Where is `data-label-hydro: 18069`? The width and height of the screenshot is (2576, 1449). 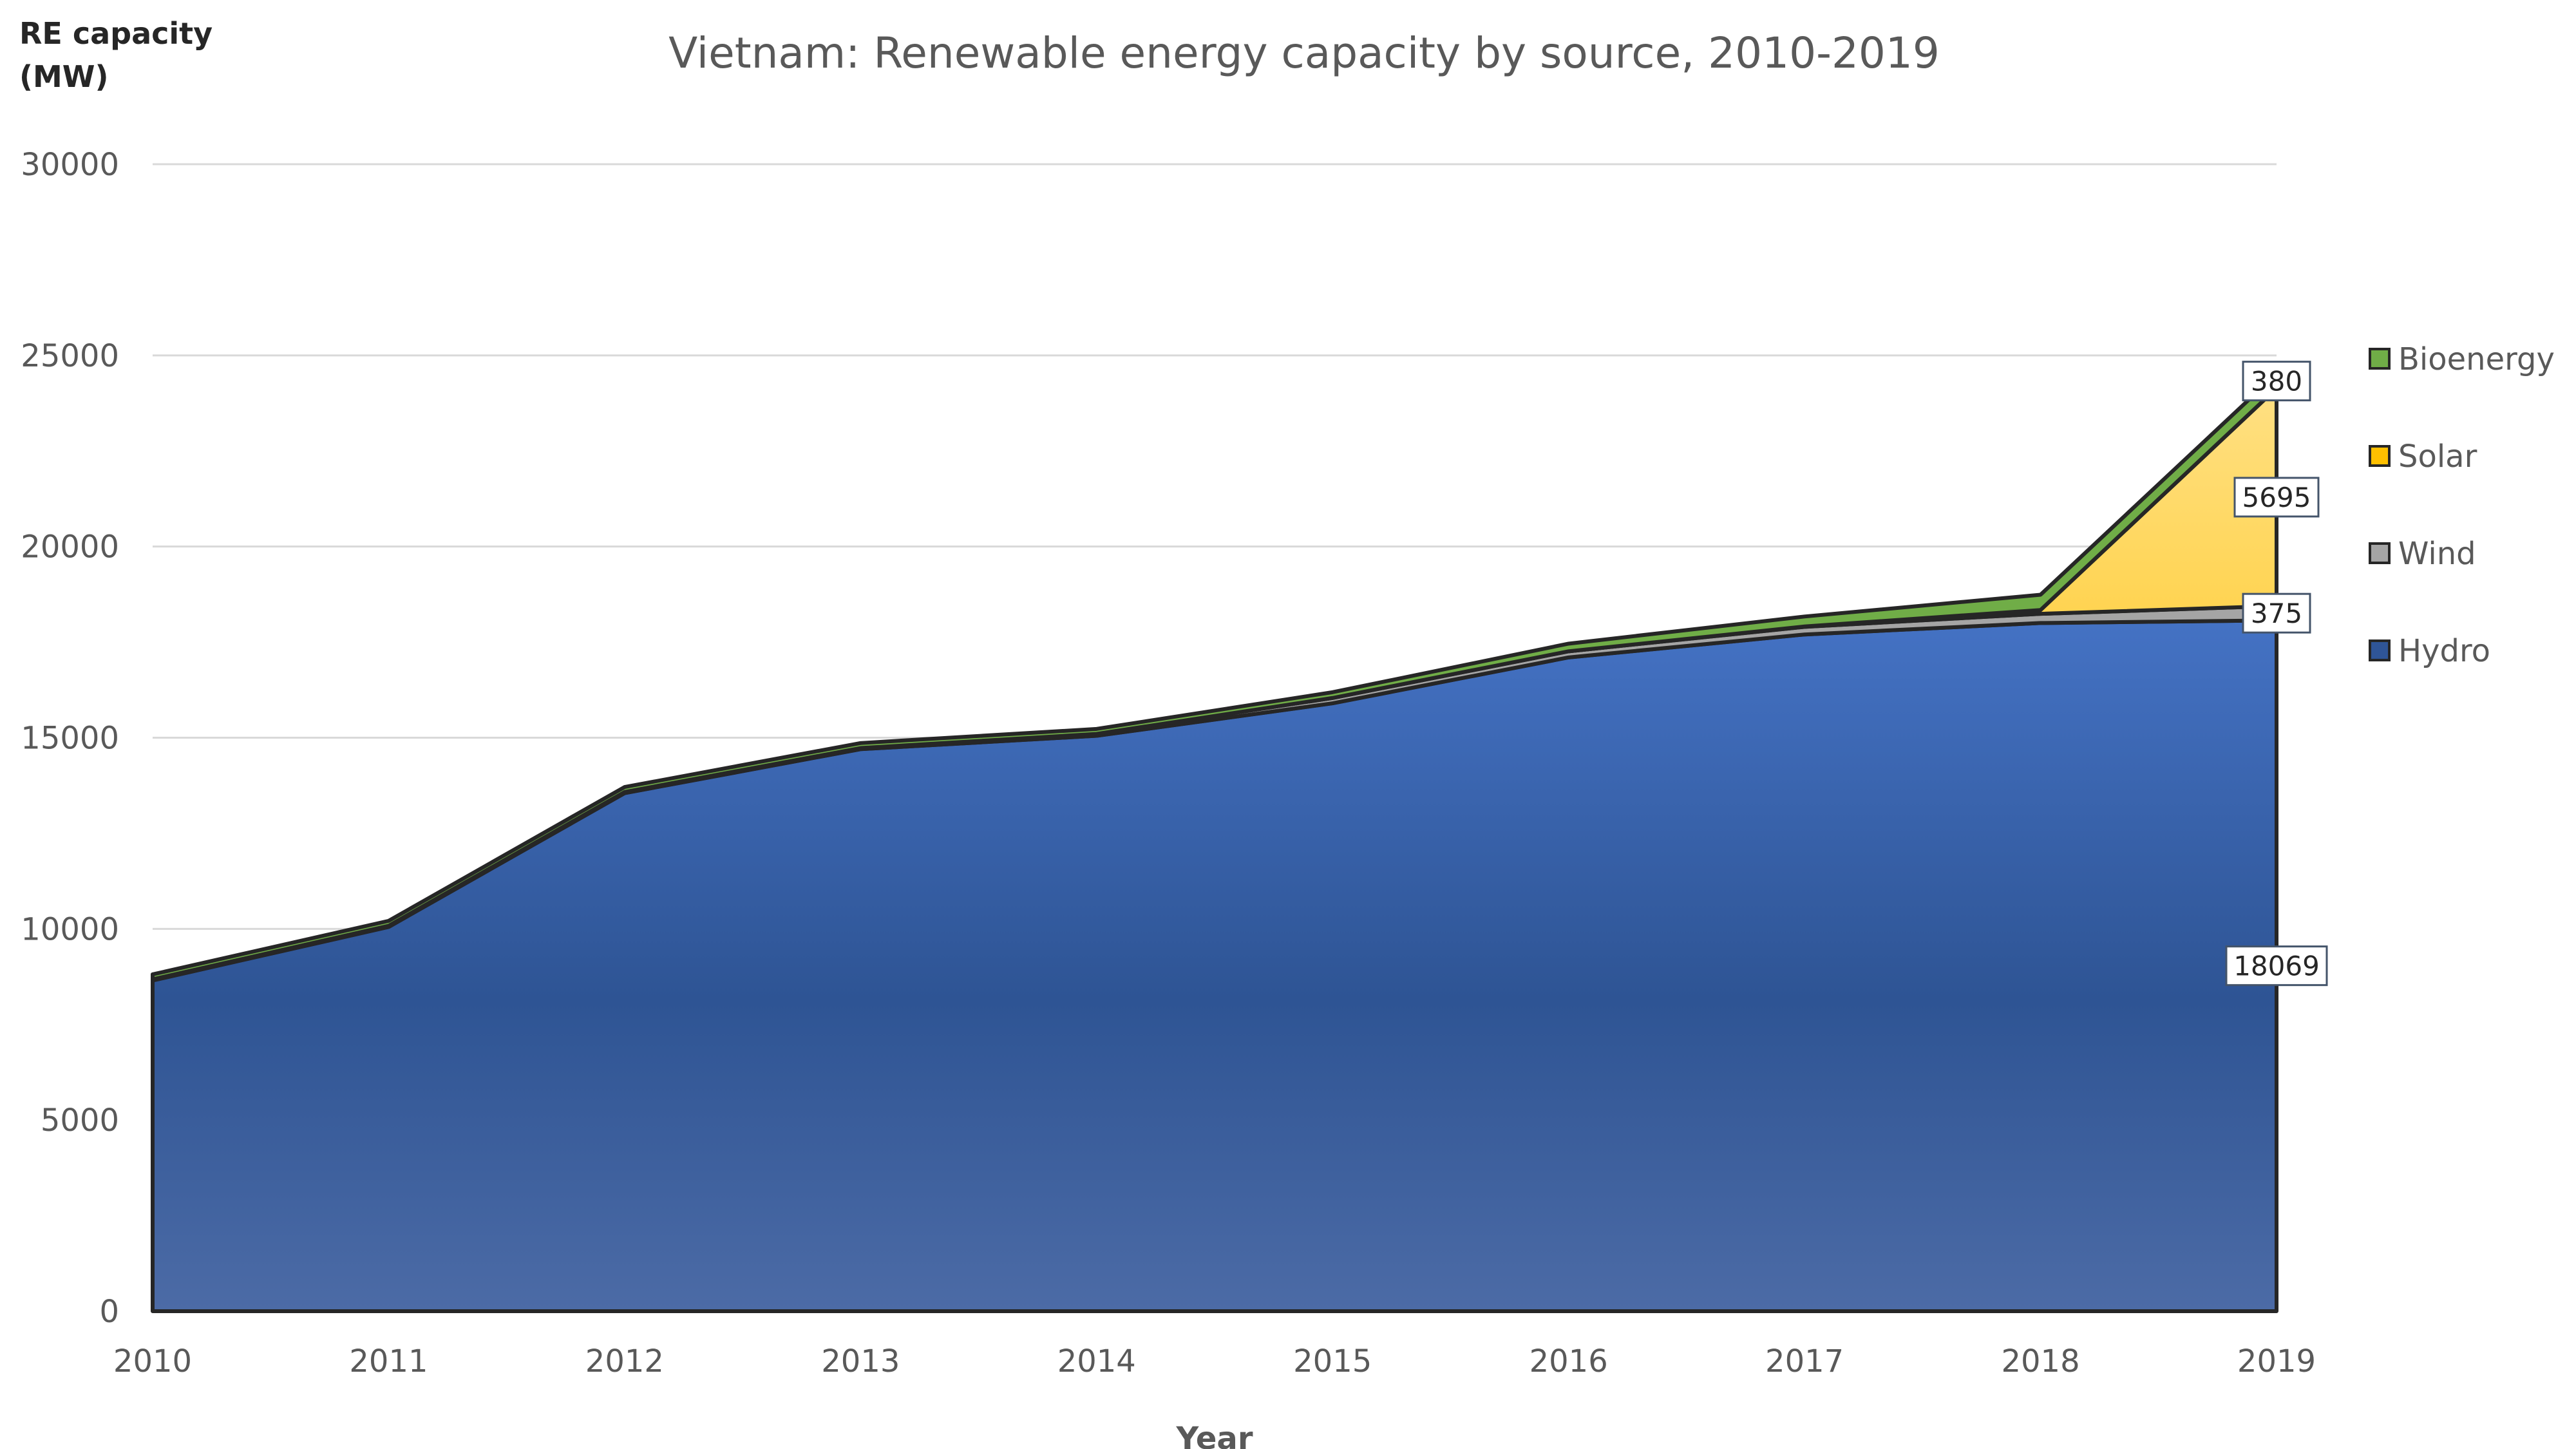 data-label-hydro: 18069 is located at coordinates (2276, 967).